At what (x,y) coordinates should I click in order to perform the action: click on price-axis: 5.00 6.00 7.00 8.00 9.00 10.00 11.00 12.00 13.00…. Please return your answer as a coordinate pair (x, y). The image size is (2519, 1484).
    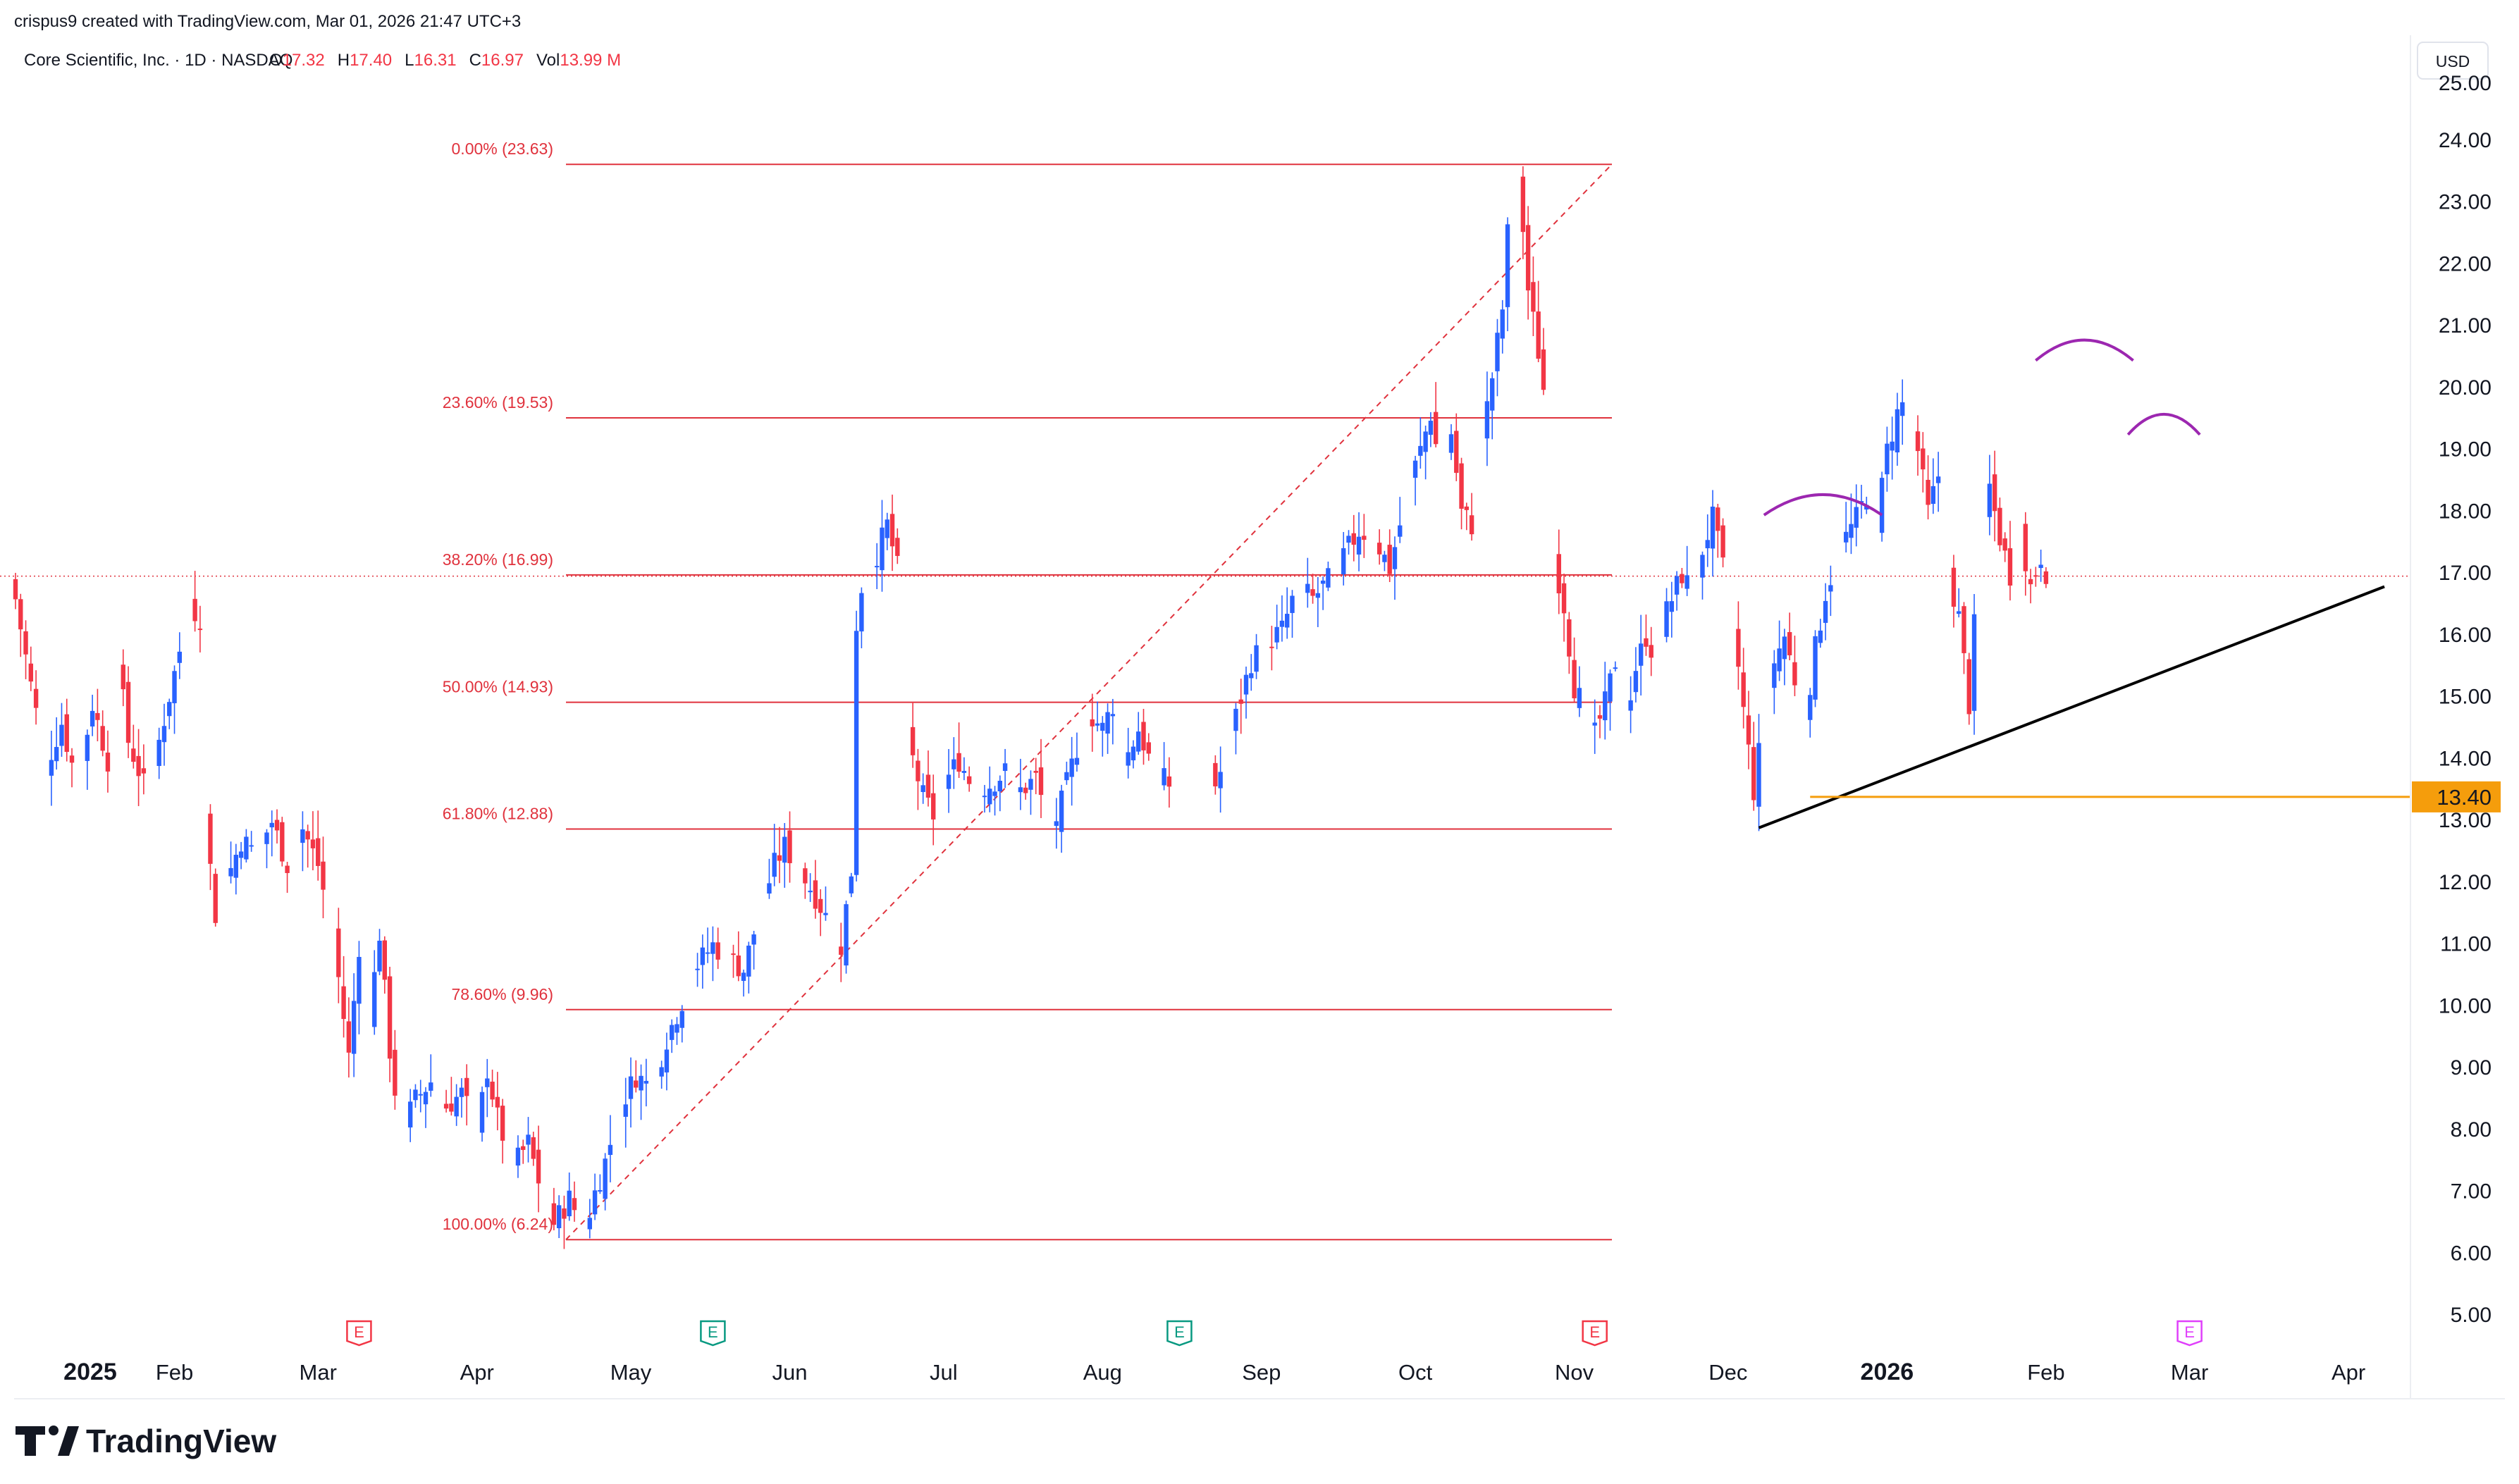
    Looking at the image, I should click on (2465, 699).